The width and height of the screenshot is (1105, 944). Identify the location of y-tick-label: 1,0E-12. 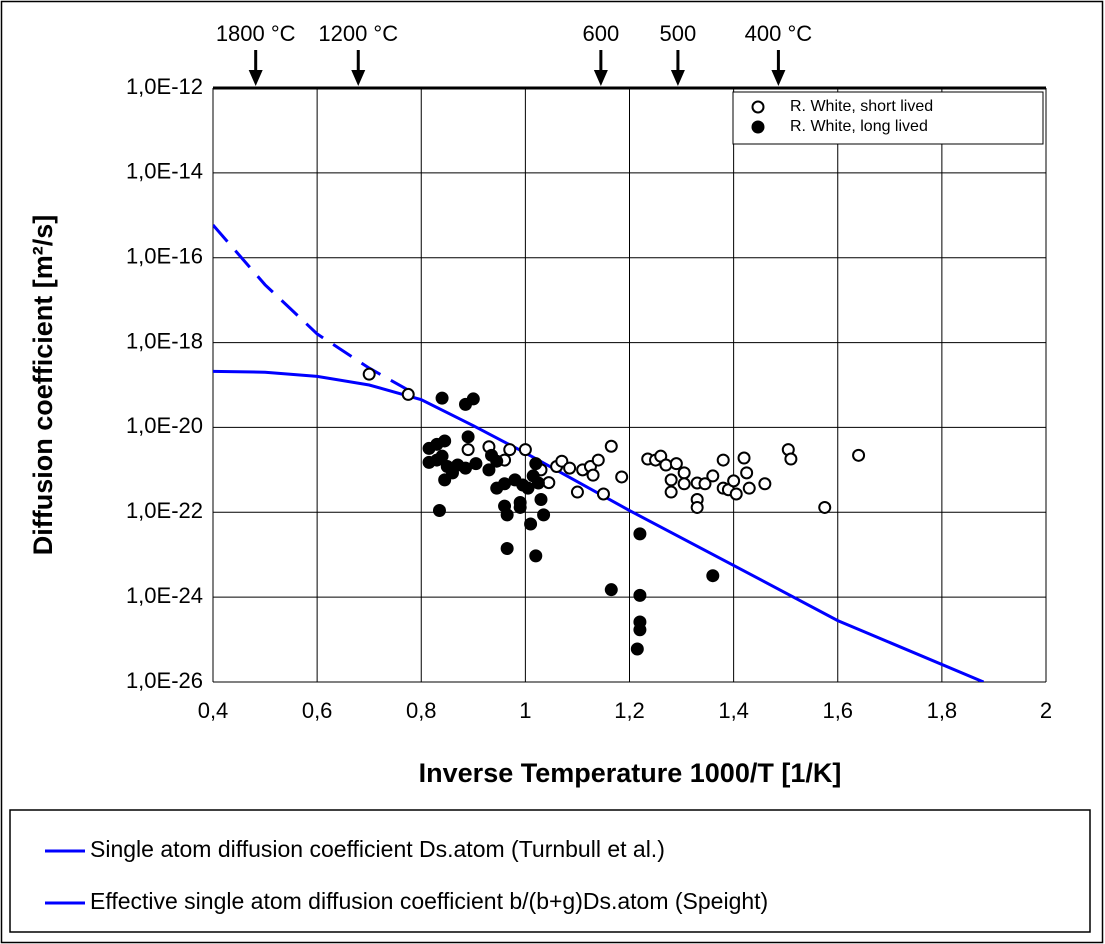
(164, 86).